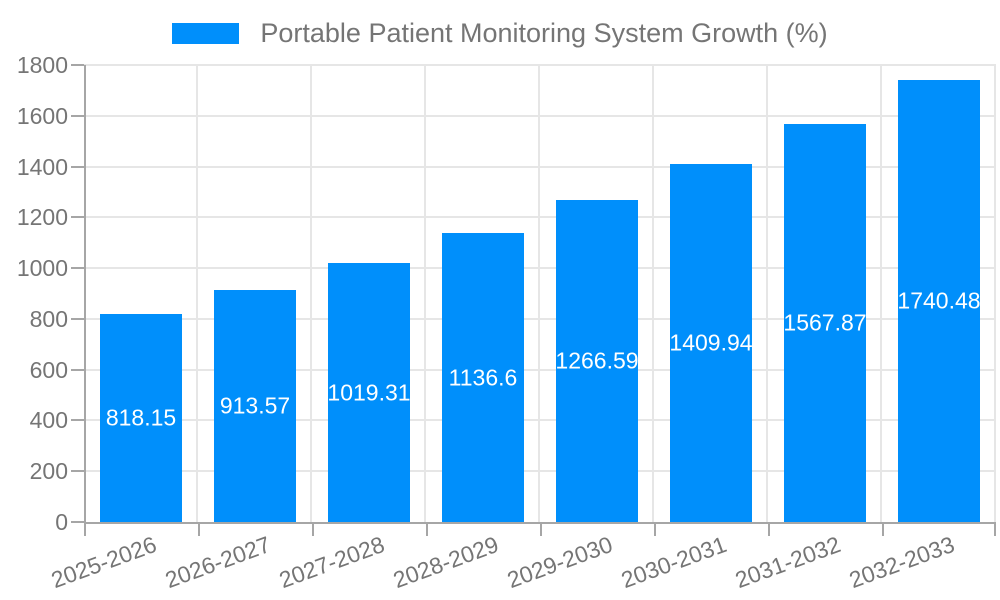 The image size is (1000, 600). I want to click on x-axis-category-label: 2025-2026, so click(103, 562).